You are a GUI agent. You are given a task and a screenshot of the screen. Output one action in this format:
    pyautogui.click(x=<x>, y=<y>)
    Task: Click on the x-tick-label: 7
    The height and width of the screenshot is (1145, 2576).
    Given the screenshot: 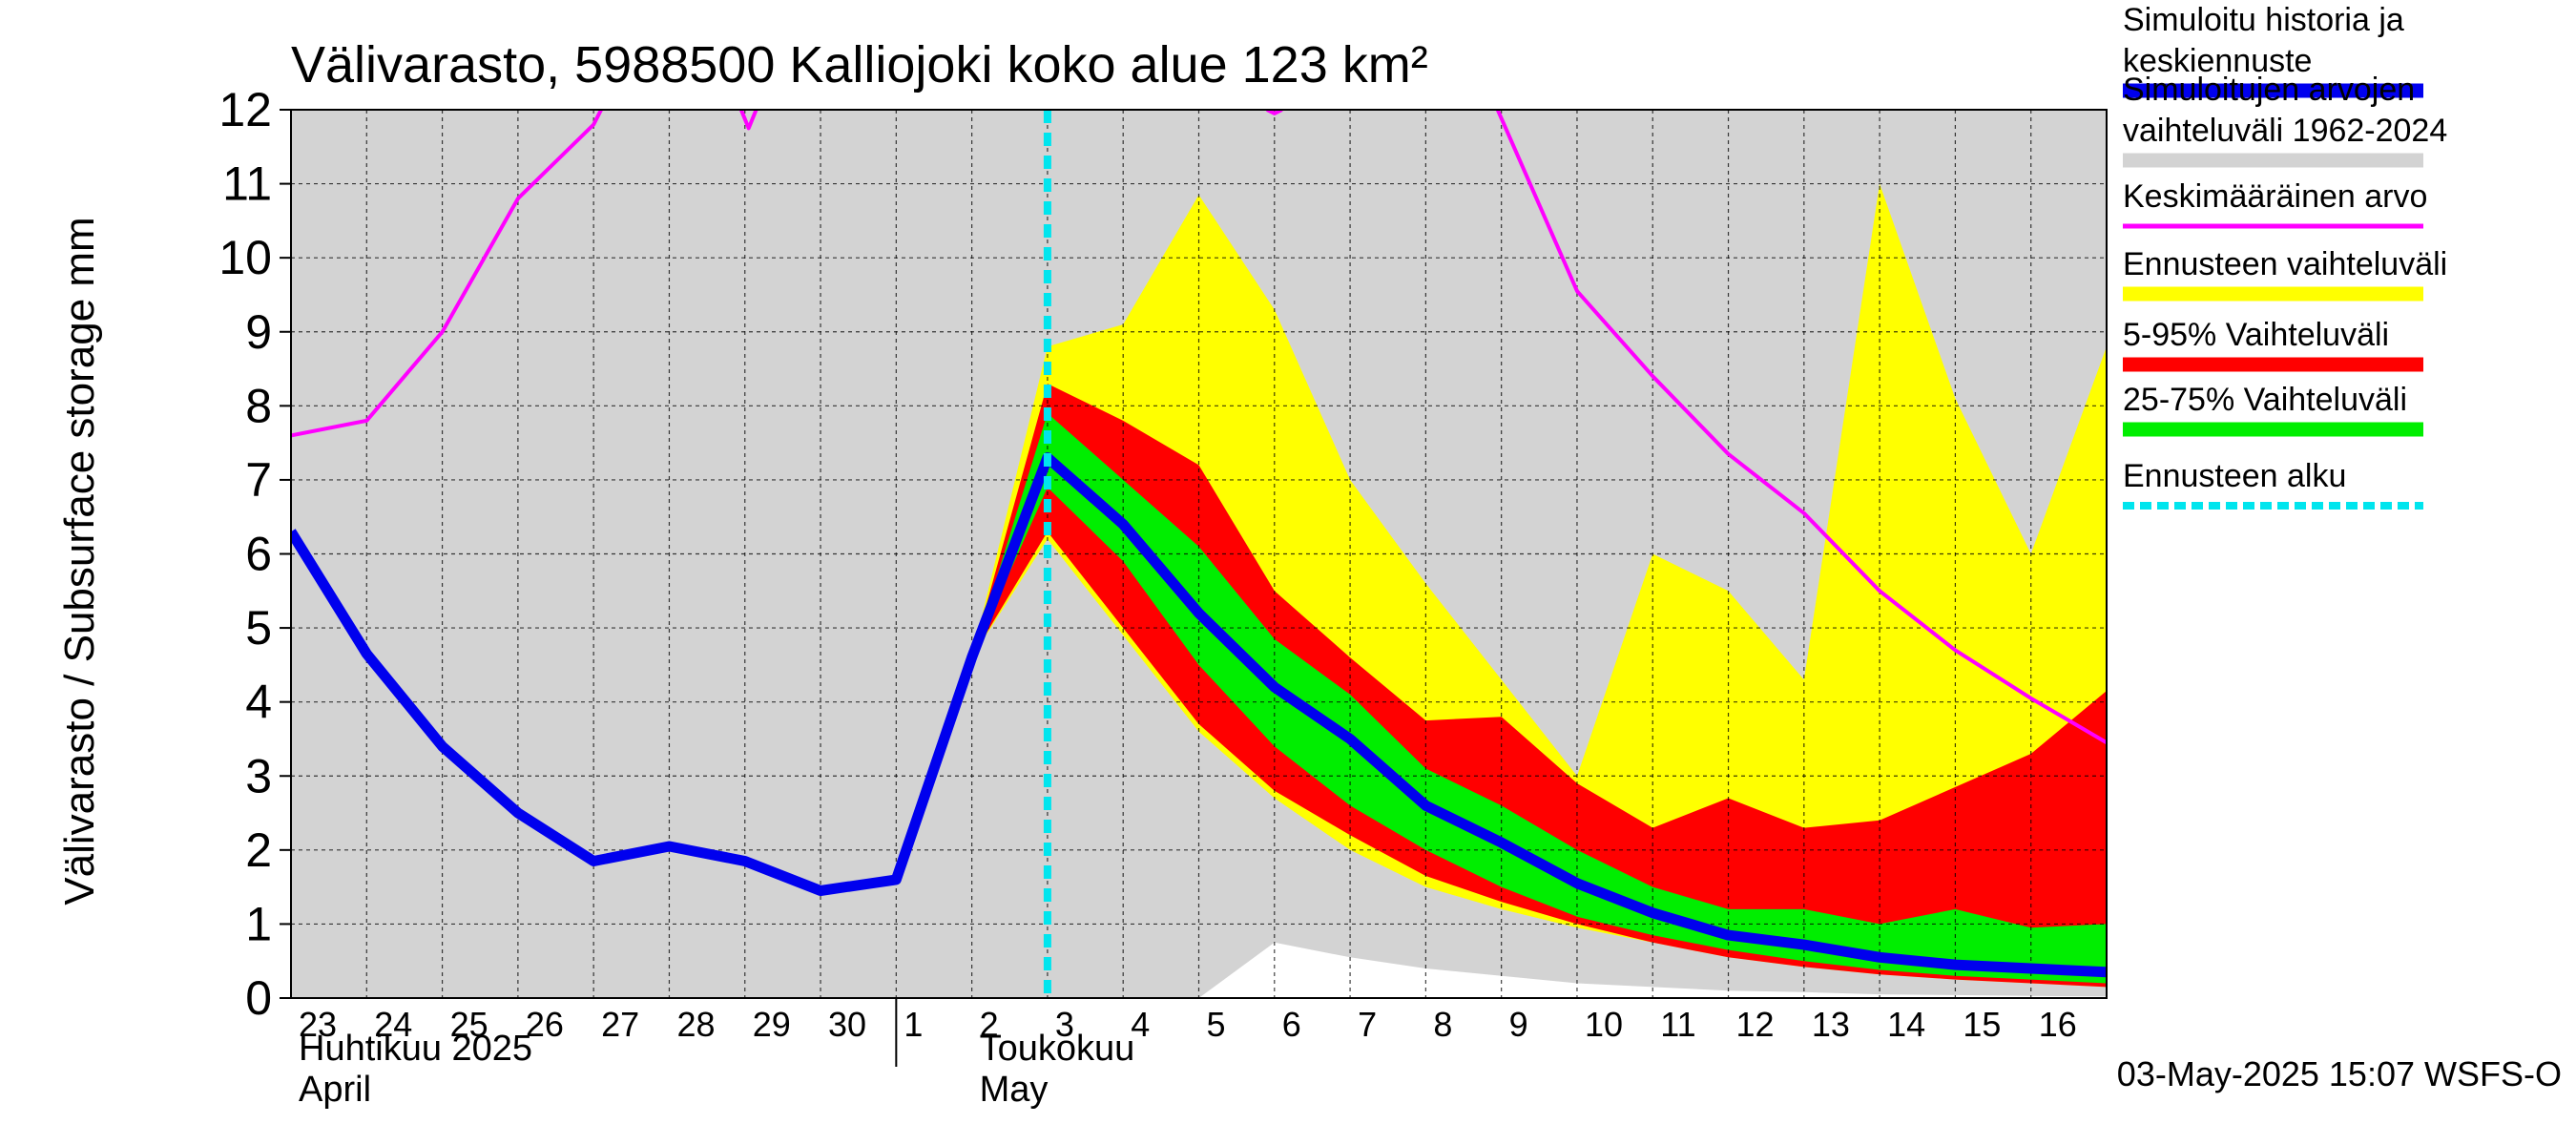 What is the action you would take?
    pyautogui.click(x=1367, y=1025)
    